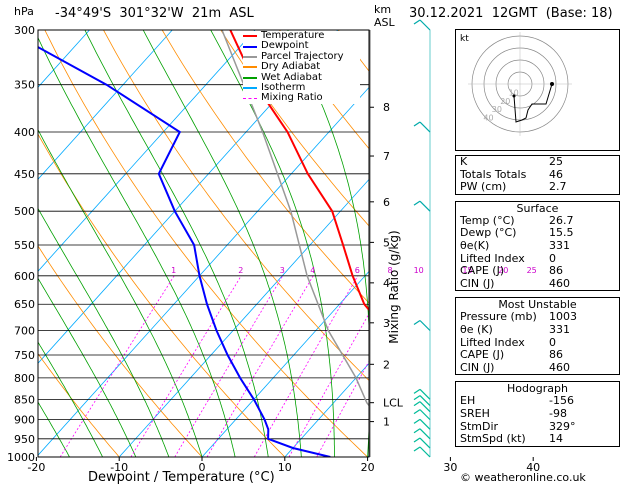  I want to click on hodograph-panel: kt 10 20 30 40, so click(537, 90).